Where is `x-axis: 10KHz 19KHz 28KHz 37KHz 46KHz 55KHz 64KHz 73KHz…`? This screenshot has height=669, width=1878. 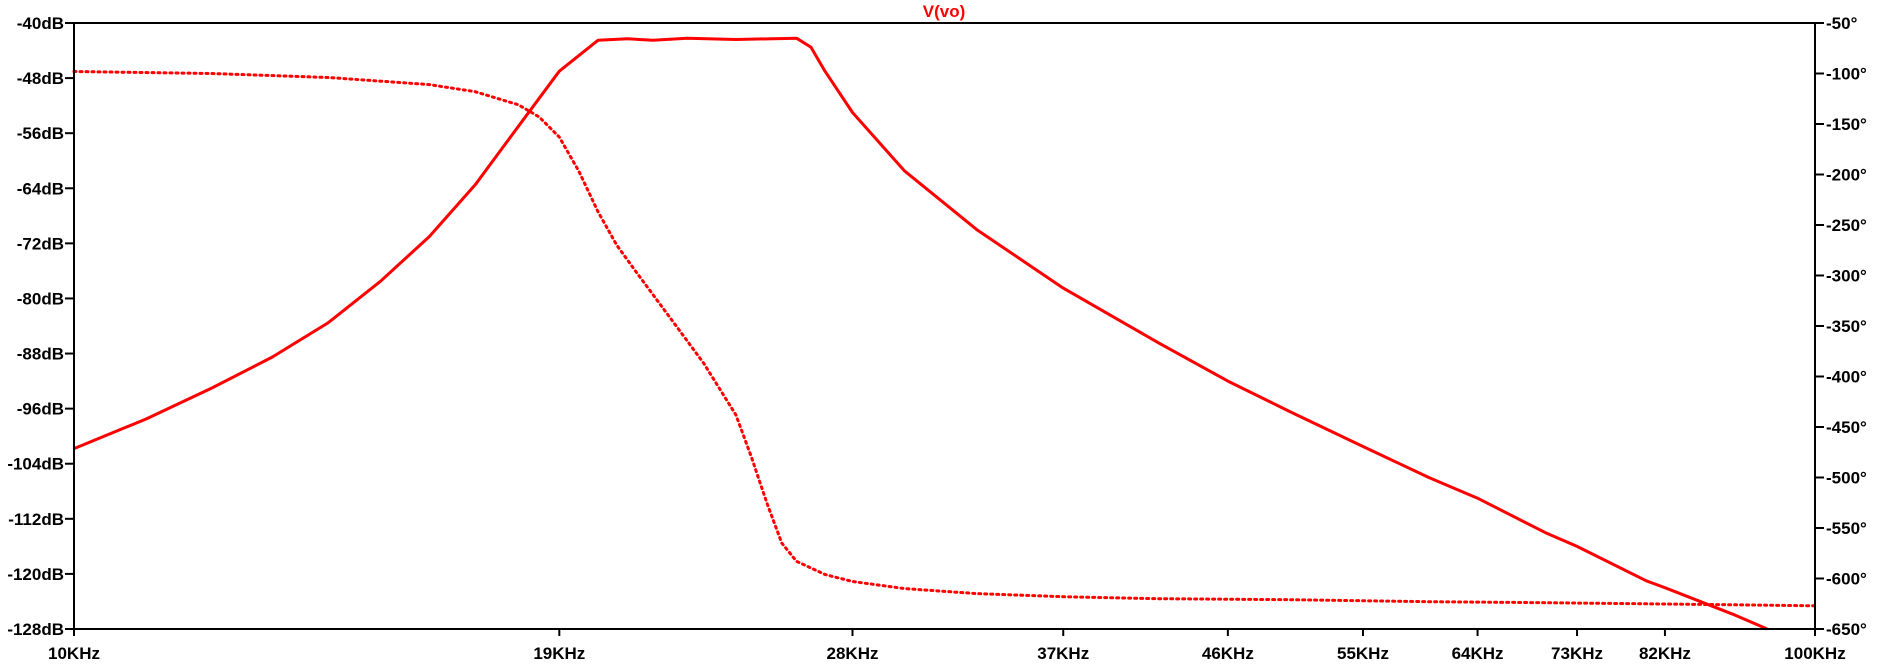 x-axis: 10KHz 19KHz 28KHz 37KHz 46KHz 55KHz 64KHz 73KHz… is located at coordinates (947, 646).